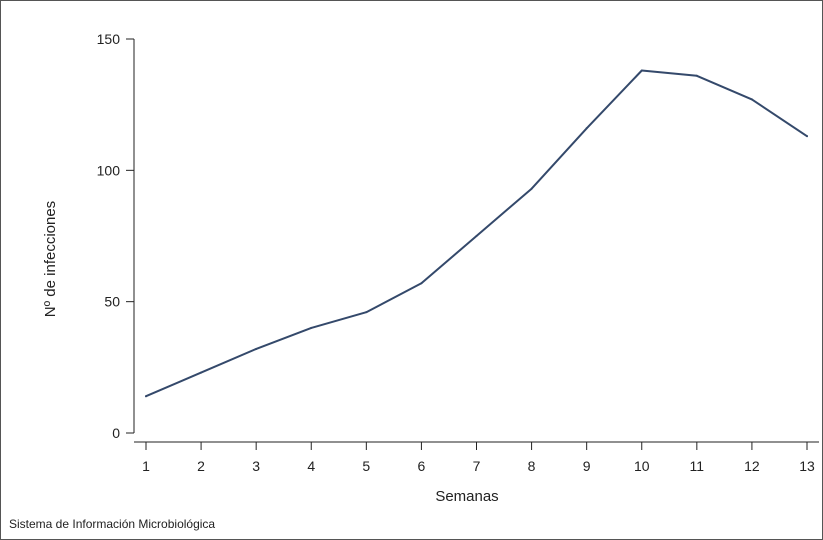 The height and width of the screenshot is (540, 823). Describe the element at coordinates (466, 496) in the screenshot. I see `x-axis-title: Semanas` at that location.